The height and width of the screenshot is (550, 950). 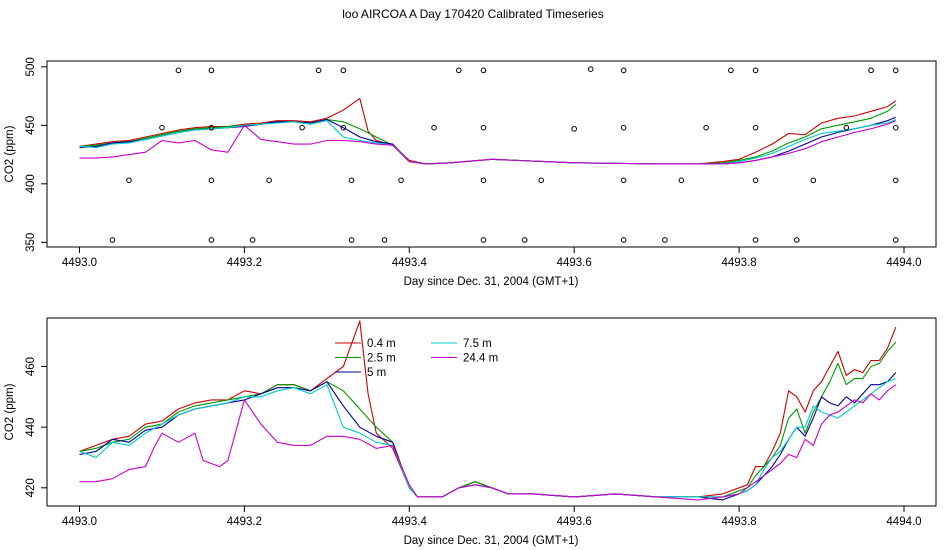 What do you see at coordinates (480, 359) in the screenshot?
I see `legend-label-b244: 24.4 m` at bounding box center [480, 359].